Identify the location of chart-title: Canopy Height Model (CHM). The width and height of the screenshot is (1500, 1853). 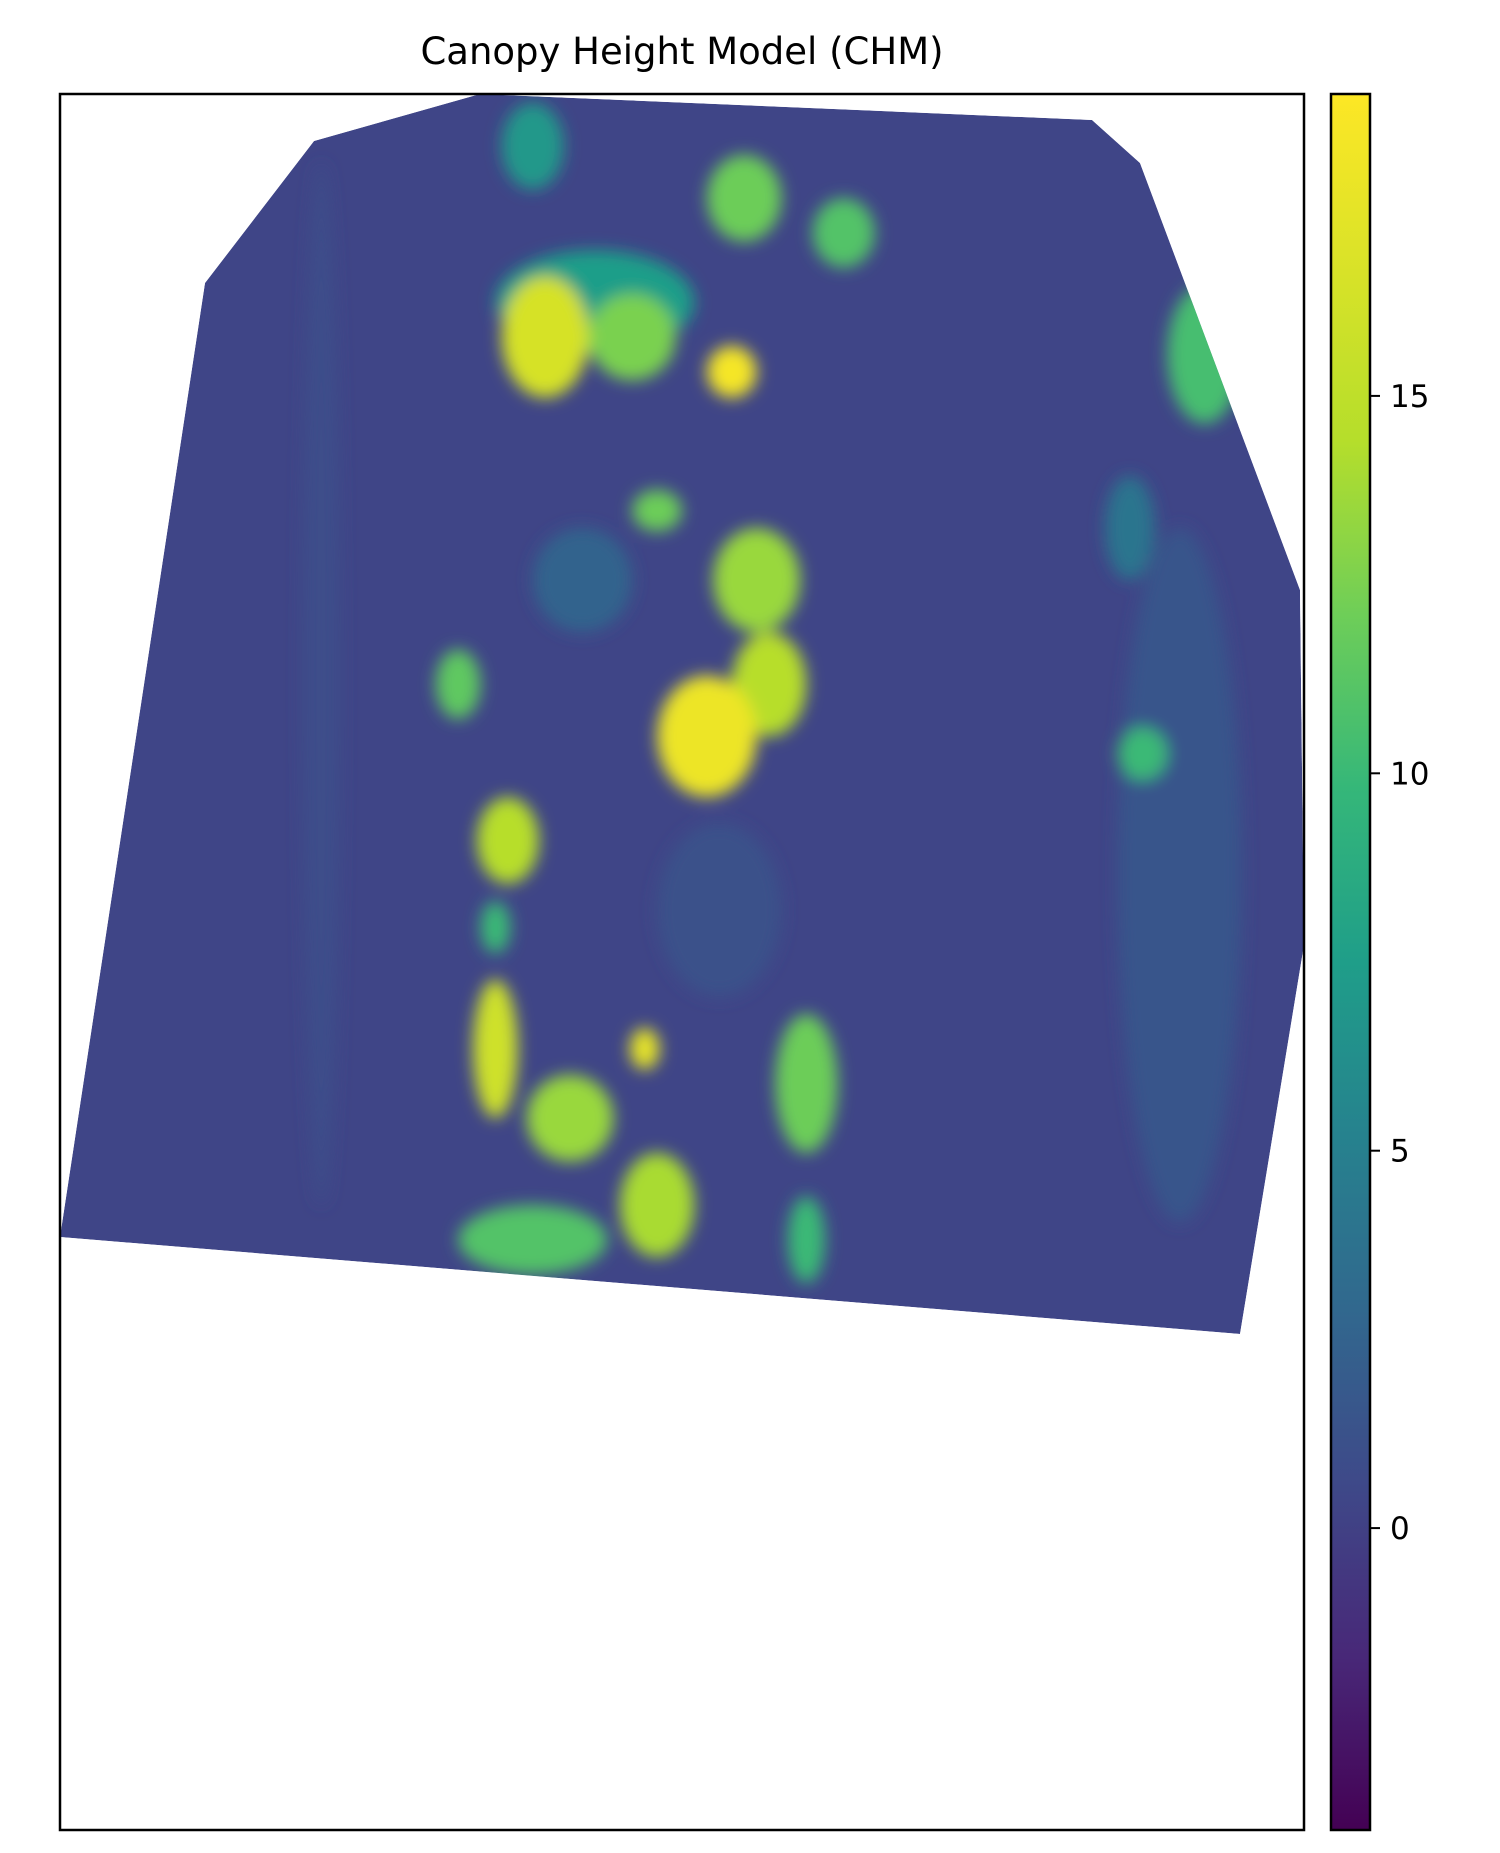
(682, 51).